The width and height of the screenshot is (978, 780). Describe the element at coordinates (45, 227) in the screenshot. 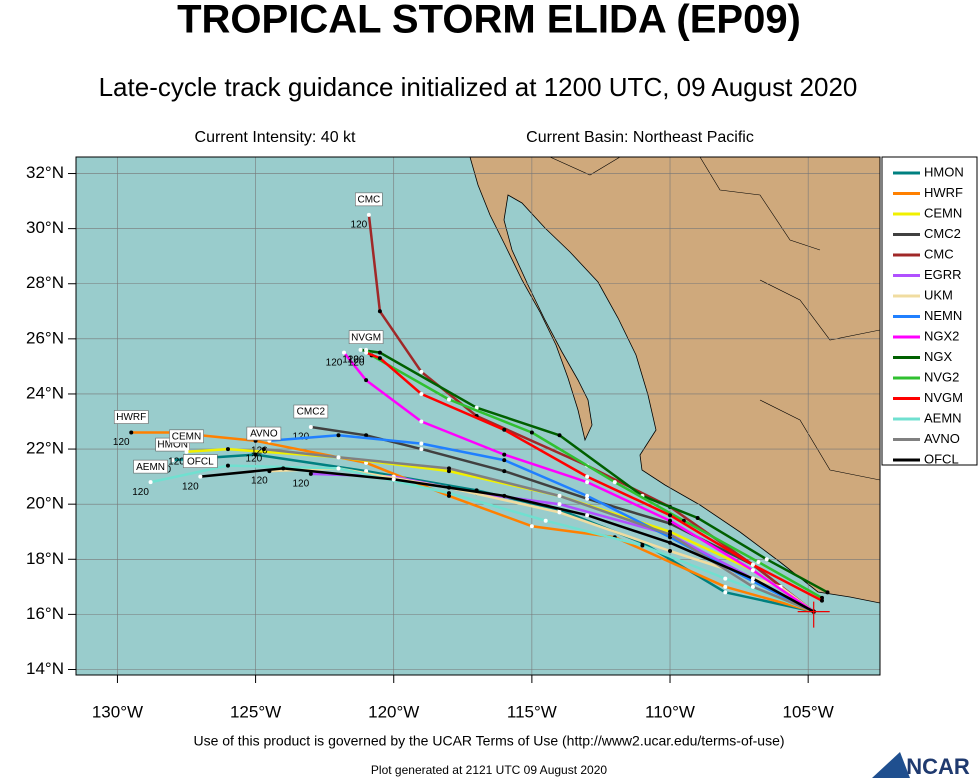

I see `y-tick-label: 30°N` at that location.